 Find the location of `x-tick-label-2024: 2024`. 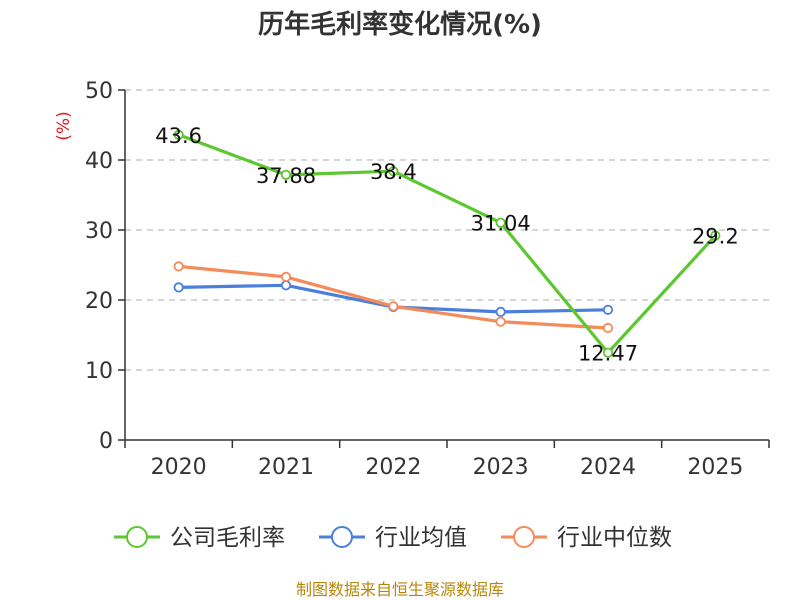

x-tick-label-2024: 2024 is located at coordinates (608, 467).